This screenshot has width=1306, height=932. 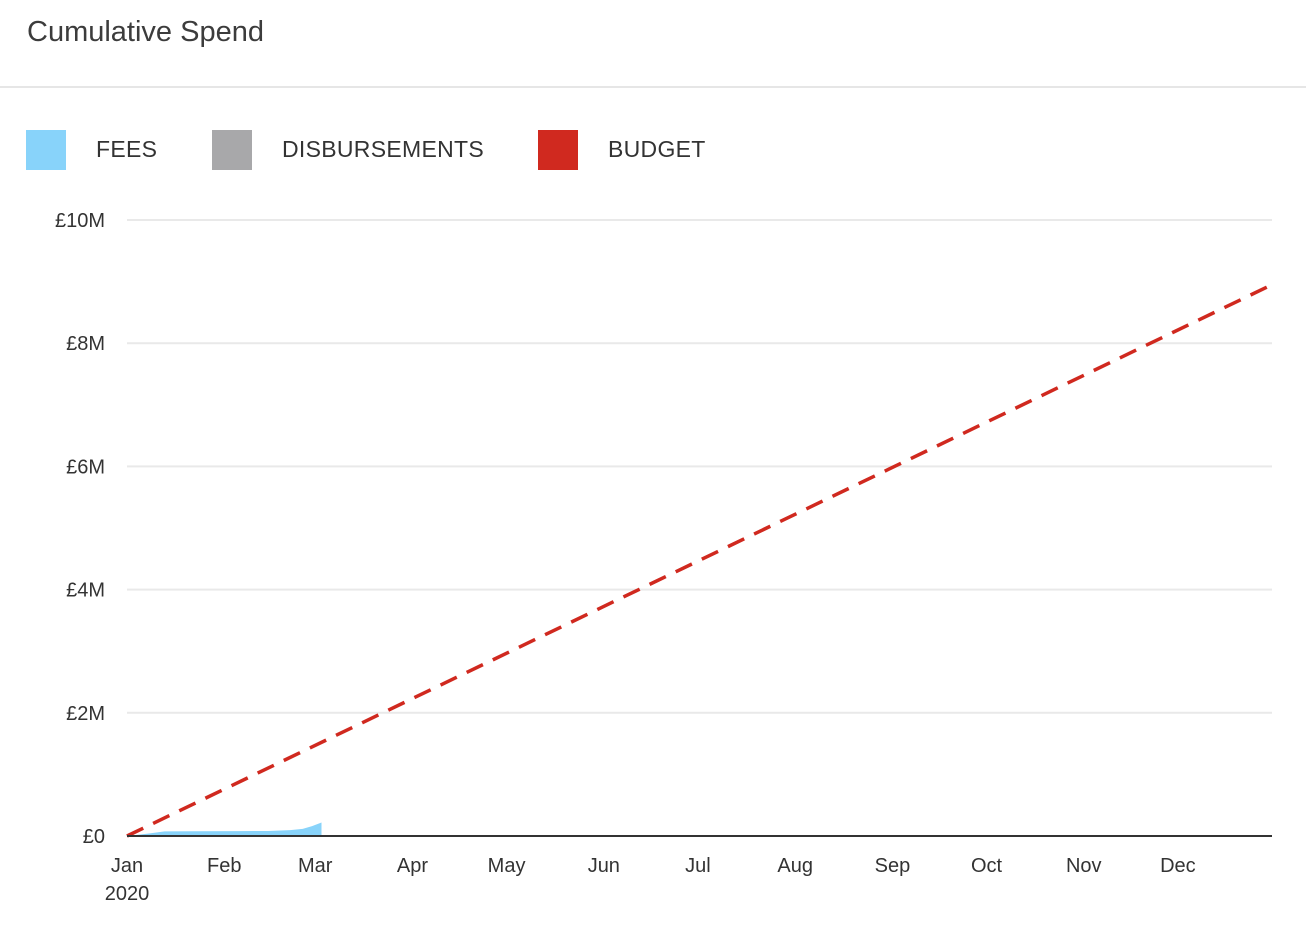 What do you see at coordinates (987, 866) in the screenshot?
I see `x-tick-label: Oct` at bounding box center [987, 866].